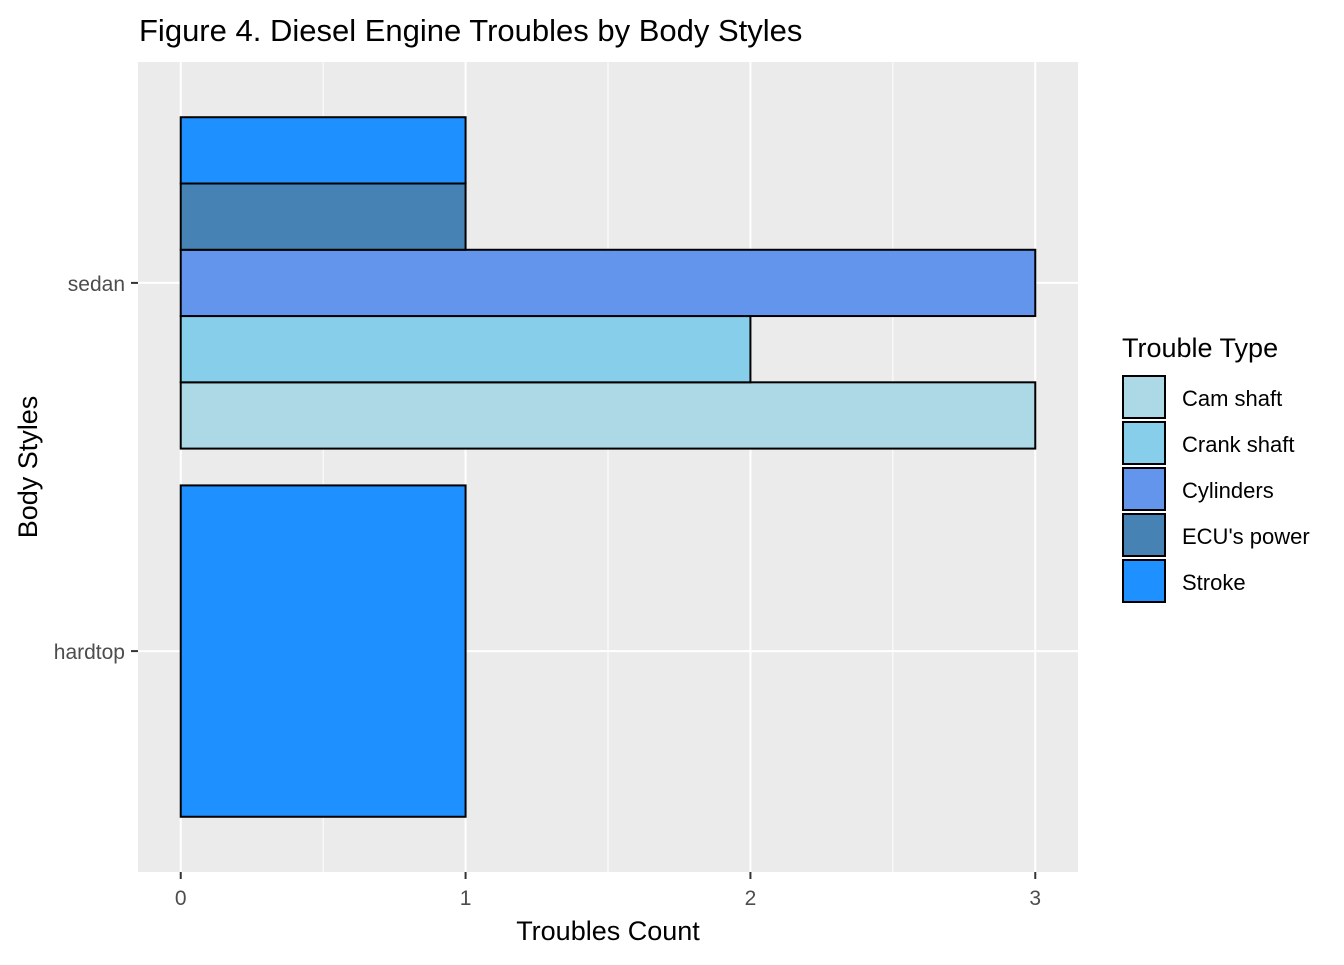 Image resolution: width=1344 pixels, height=965 pixels. What do you see at coordinates (28, 467) in the screenshot?
I see `y-axis-title: Body Styles` at bounding box center [28, 467].